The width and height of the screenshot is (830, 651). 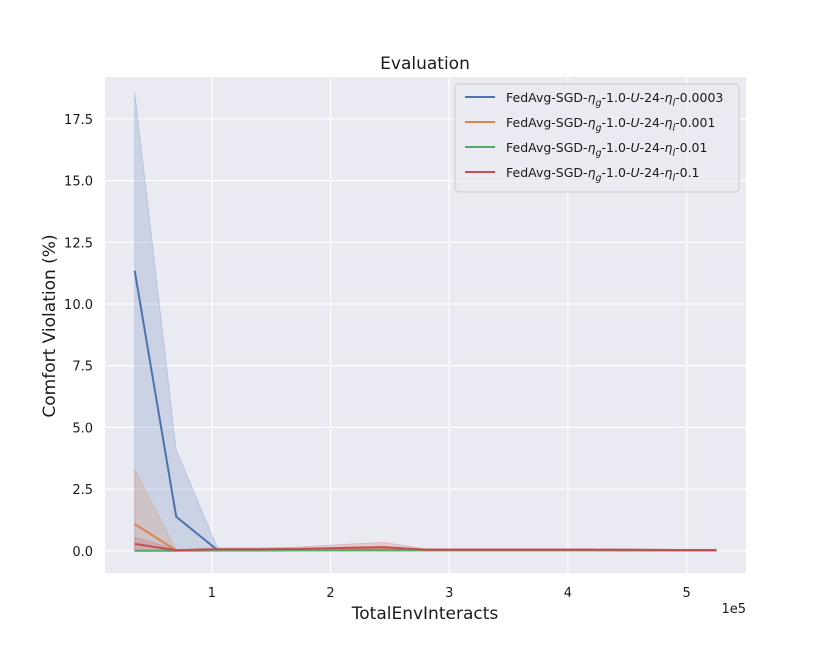 What do you see at coordinates (212, 593) in the screenshot?
I see `x-tick-label: 1` at bounding box center [212, 593].